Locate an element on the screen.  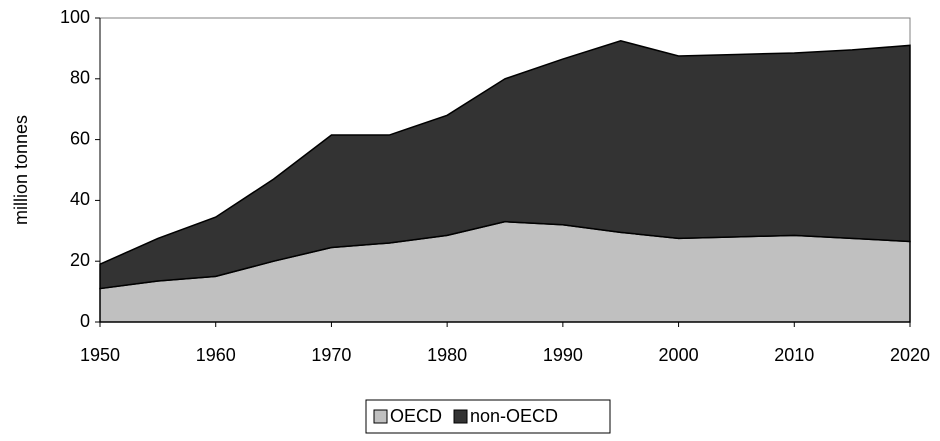
legend-box is located at coordinates (488, 416).